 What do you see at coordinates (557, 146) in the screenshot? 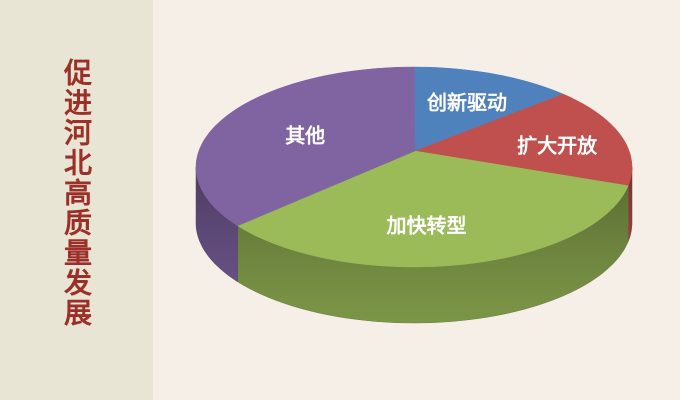
I see `pie-slice-label-1: 扩大开放` at bounding box center [557, 146].